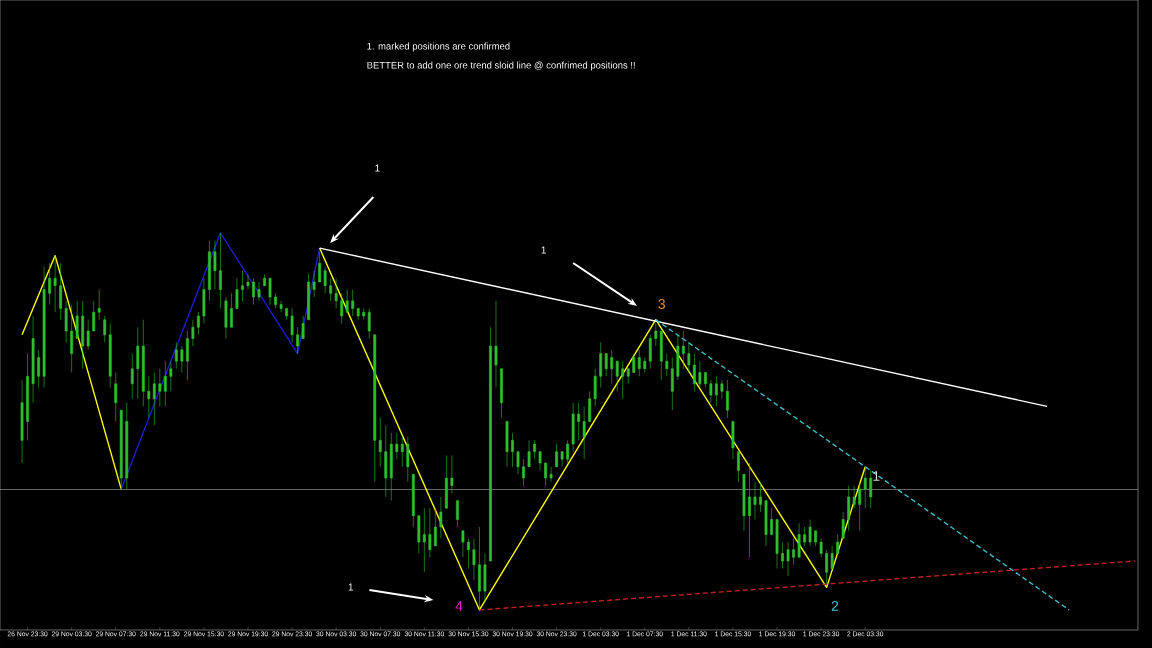 The width and height of the screenshot is (1152, 648). I want to click on text: BETTER to add one ore trend sloid line @ confrimed positions !!, so click(501, 66).